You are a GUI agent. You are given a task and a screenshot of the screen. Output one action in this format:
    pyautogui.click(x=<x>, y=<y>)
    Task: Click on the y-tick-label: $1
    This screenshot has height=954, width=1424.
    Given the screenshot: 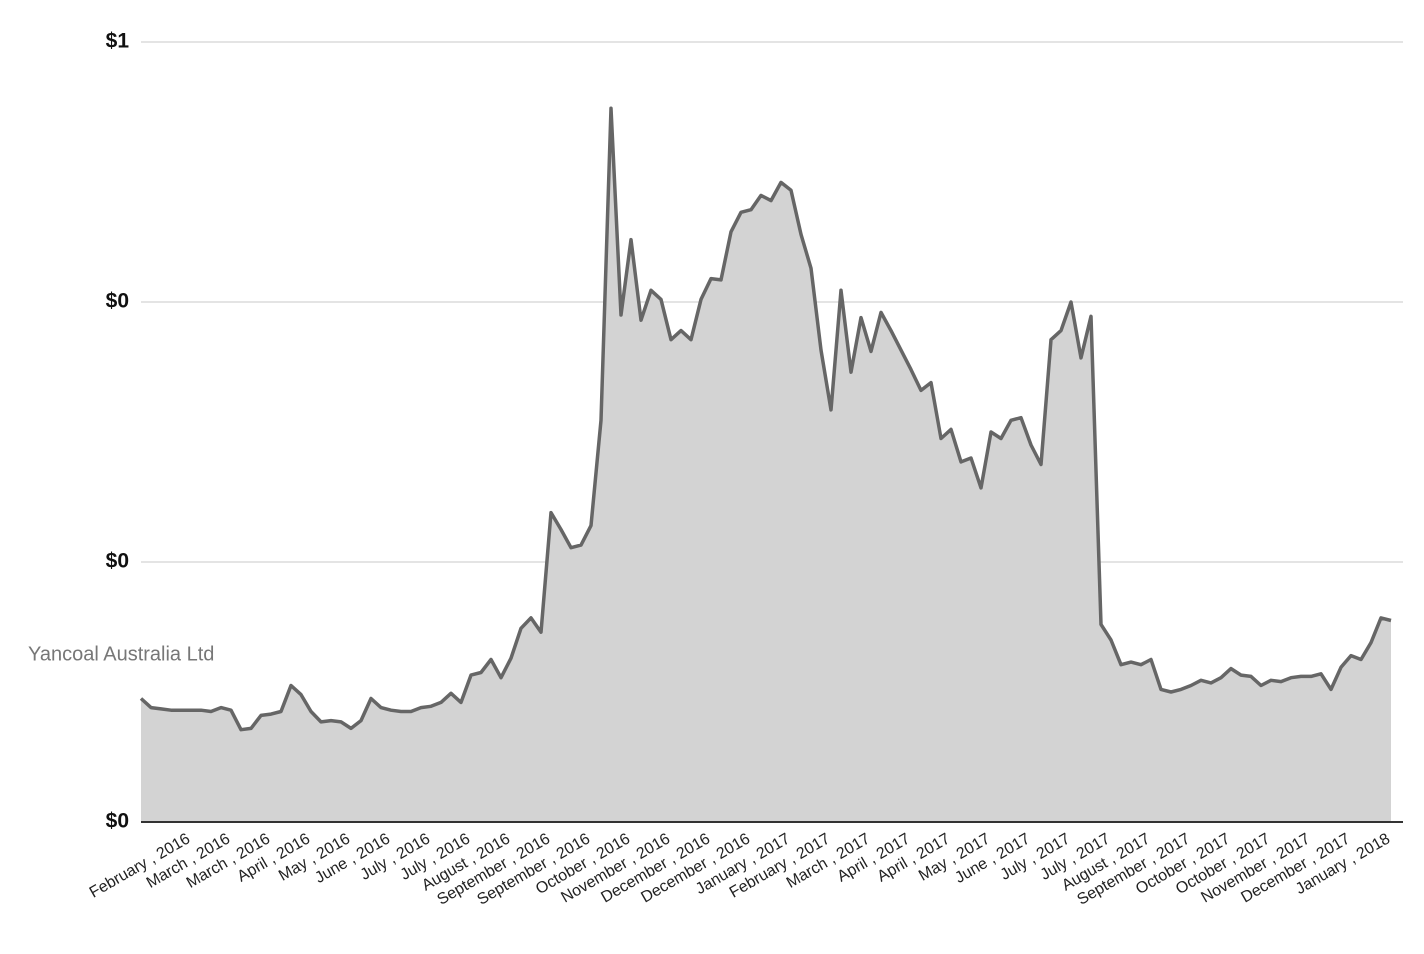 What is the action you would take?
    pyautogui.click(x=118, y=41)
    